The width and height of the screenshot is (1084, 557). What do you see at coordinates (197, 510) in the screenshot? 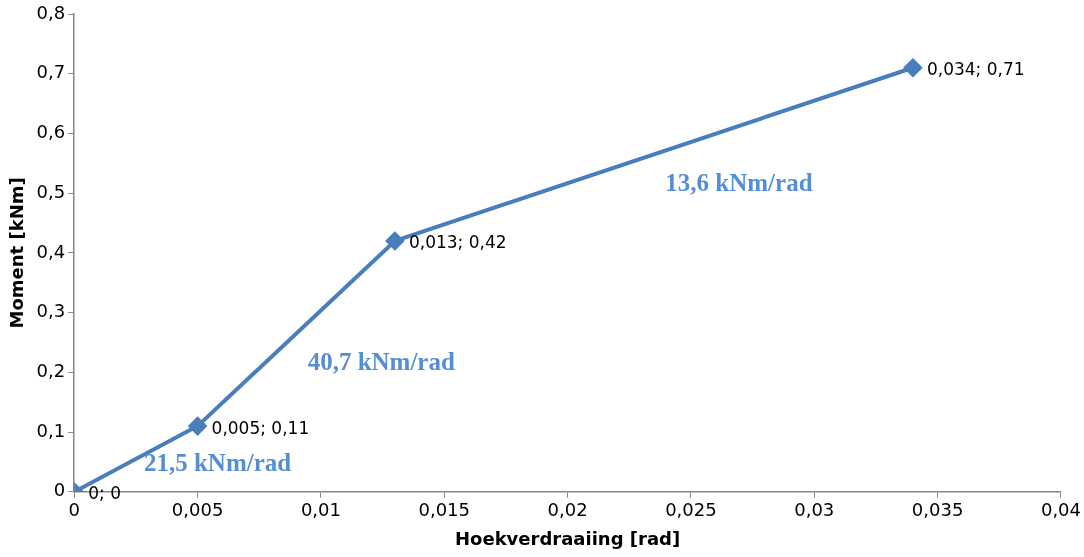
I see `x-tick-label: 0,005` at bounding box center [197, 510].